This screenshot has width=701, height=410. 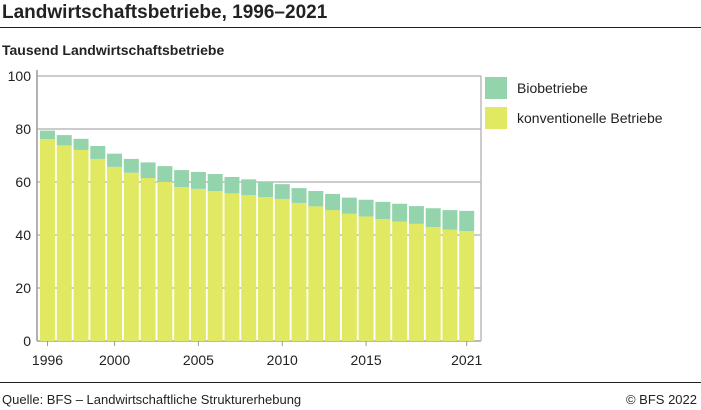 What do you see at coordinates (23, 182) in the screenshot?
I see `y-tick-label: 60` at bounding box center [23, 182].